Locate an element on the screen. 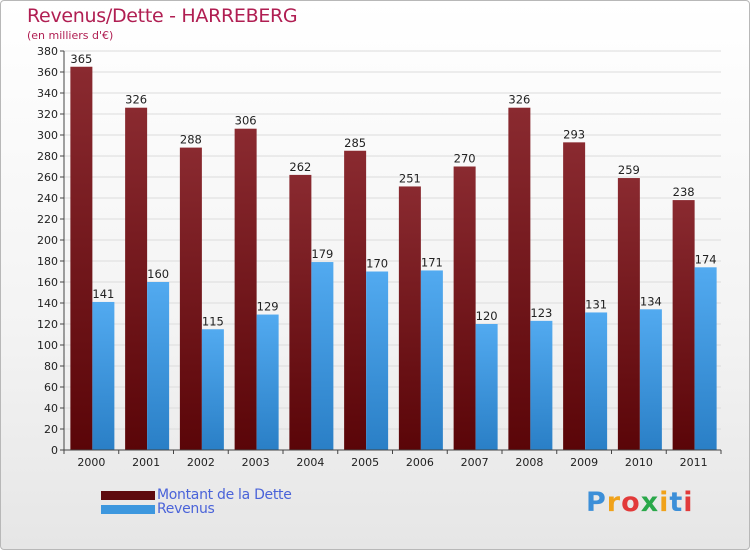  legend-label-debt: Montant de la Dette is located at coordinates (224, 495).